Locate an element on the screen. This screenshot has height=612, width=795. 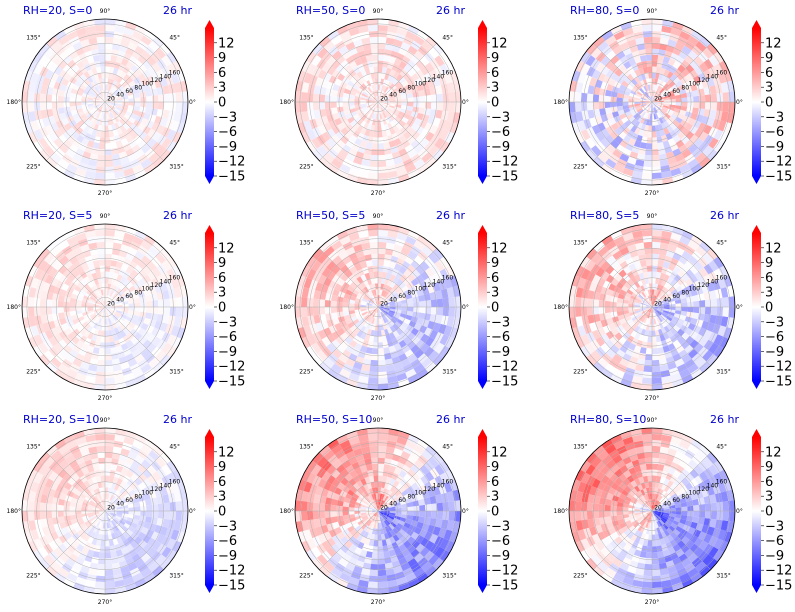
radial-tick-label: 160 is located at coordinates (448, 482).